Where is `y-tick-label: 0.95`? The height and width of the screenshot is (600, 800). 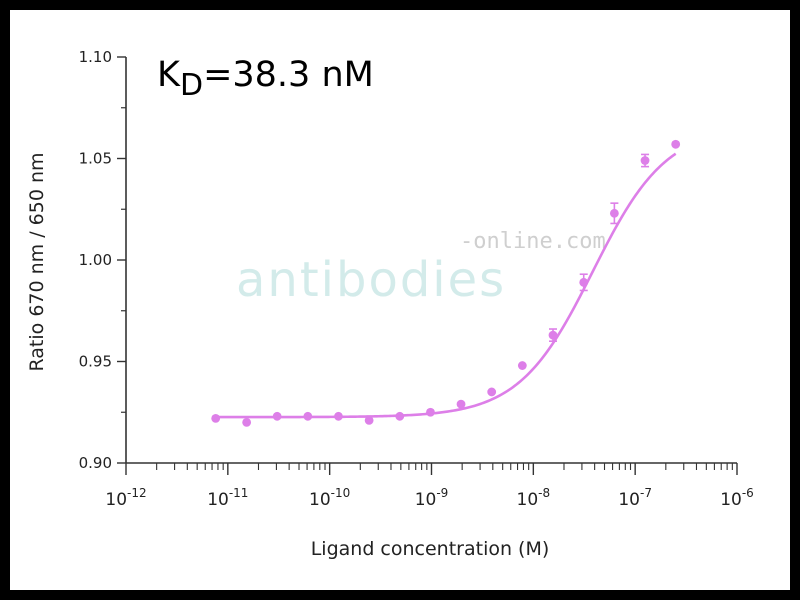 y-tick-label: 0.95 is located at coordinates (95, 362).